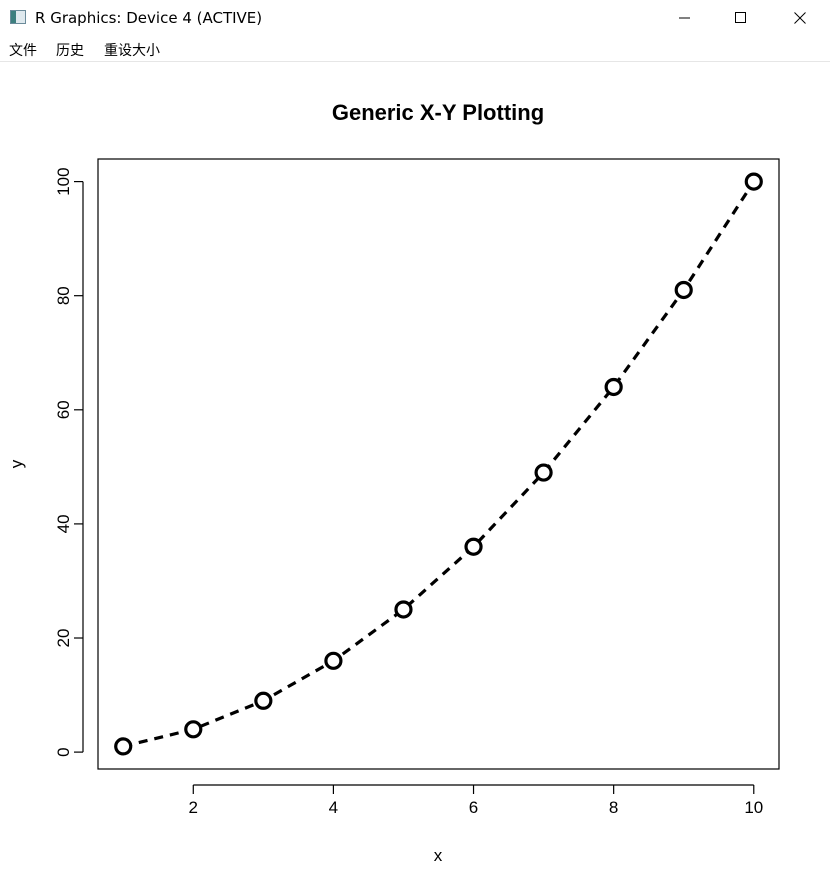  What do you see at coordinates (69, 462) in the screenshot?
I see `y-axis: 0 20 40 60 80 100` at bounding box center [69, 462].